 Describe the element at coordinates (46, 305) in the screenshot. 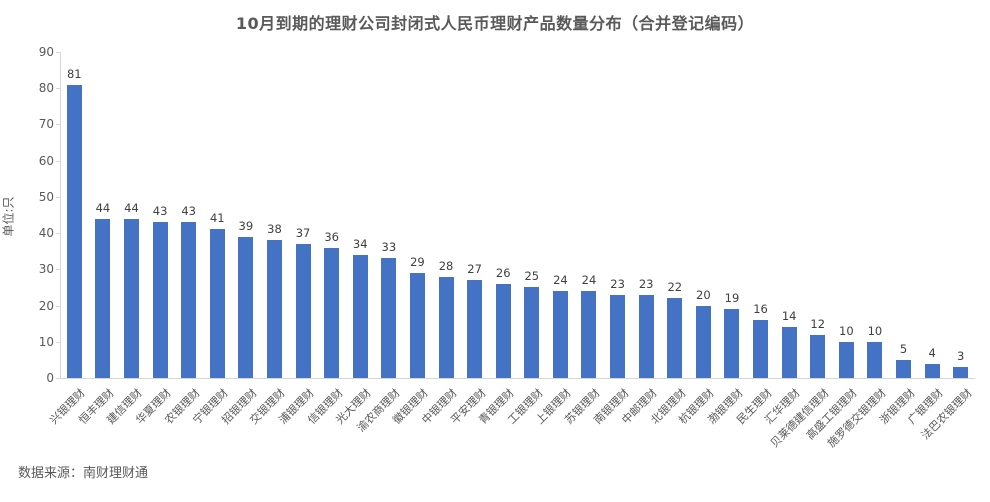

I see `y-tick-label: 20` at that location.